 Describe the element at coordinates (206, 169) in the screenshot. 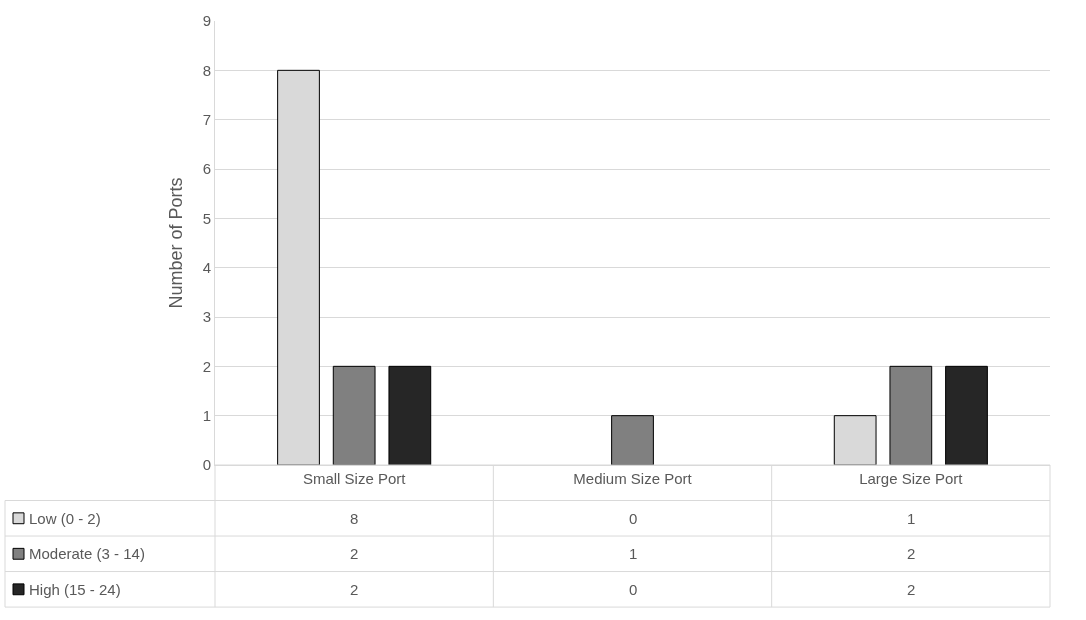

I see `y-tick-label: 6` at that location.